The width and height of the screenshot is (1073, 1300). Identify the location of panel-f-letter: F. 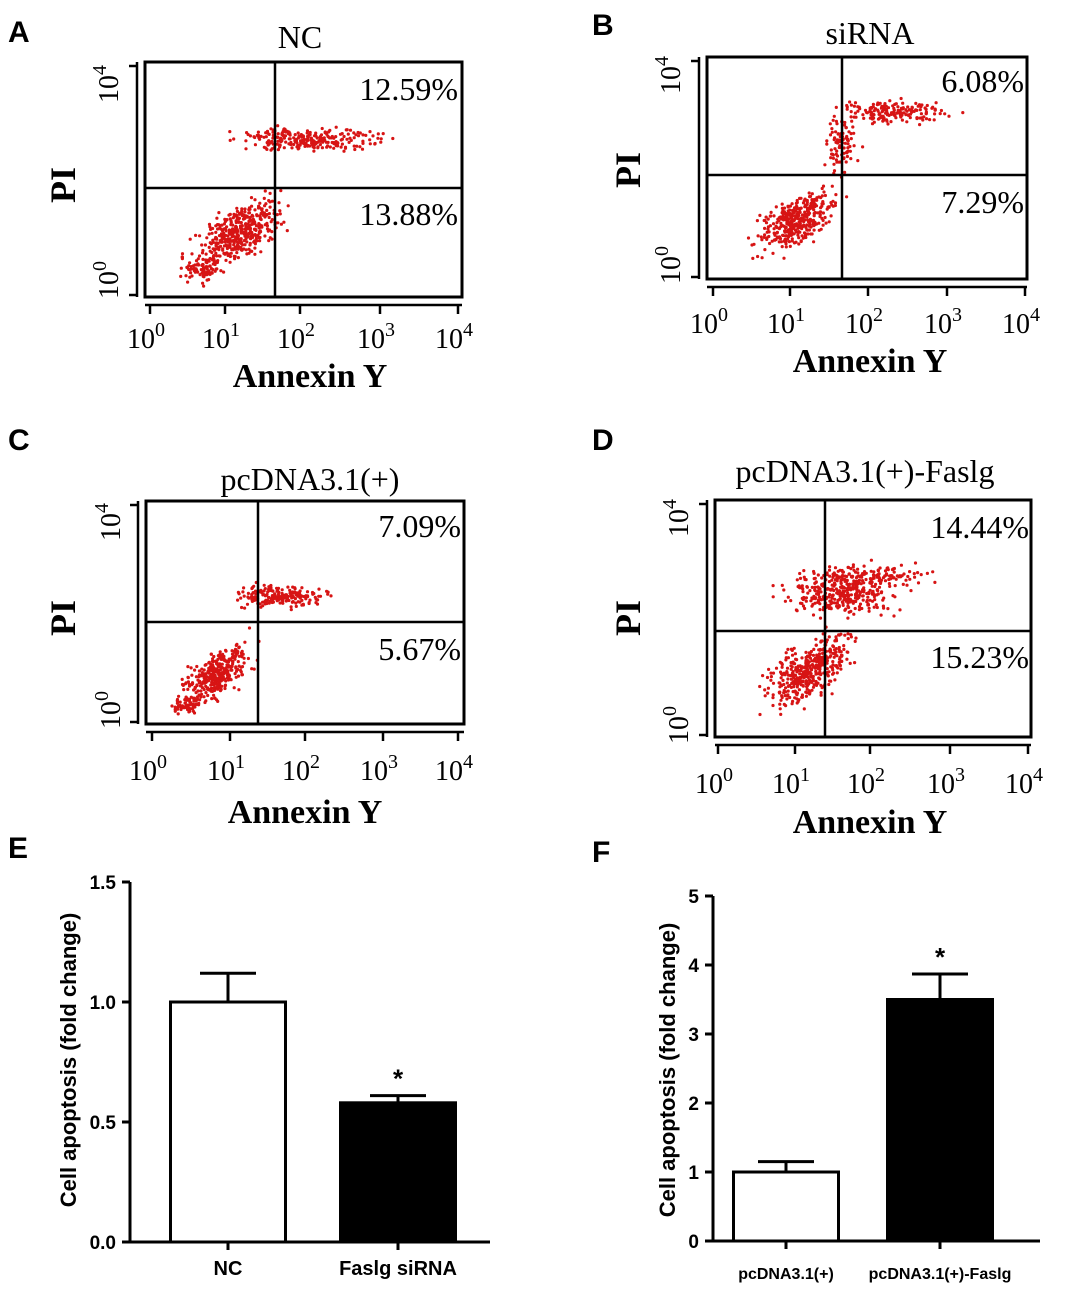
(601, 852).